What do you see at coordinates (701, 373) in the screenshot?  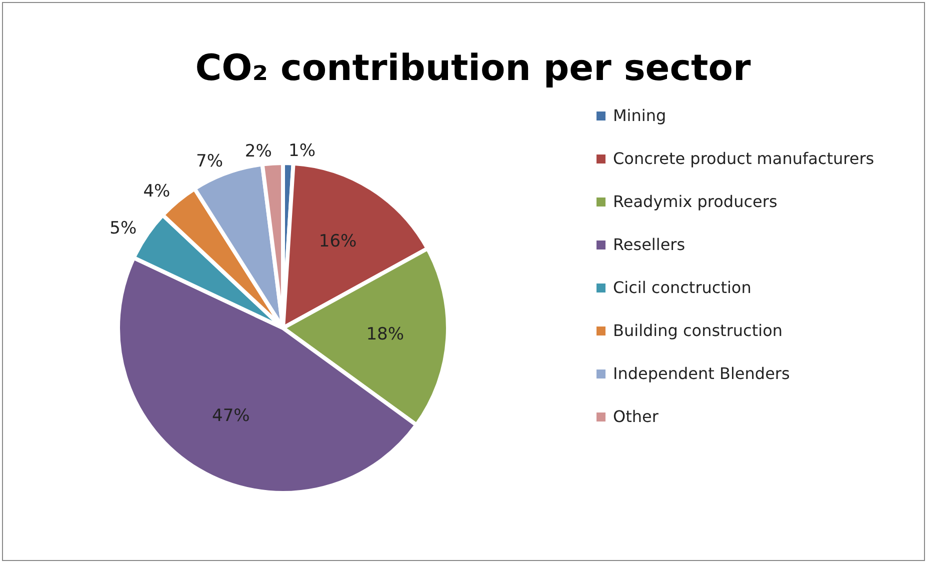 I see `legend-label: Independent Blenders` at bounding box center [701, 373].